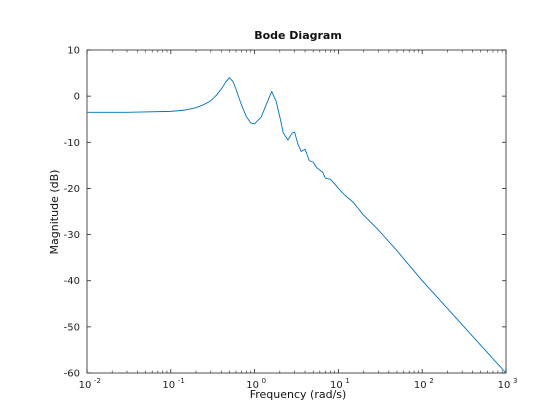  What do you see at coordinates (347, 381) in the screenshot?
I see `x-tick-exponent: 1` at bounding box center [347, 381].